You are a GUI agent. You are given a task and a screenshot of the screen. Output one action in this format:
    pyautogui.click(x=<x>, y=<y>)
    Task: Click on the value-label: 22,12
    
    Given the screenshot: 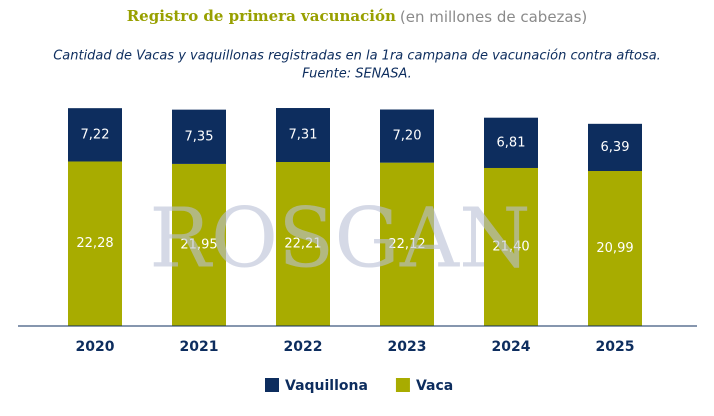 What is the action you would take?
    pyautogui.click(x=406, y=244)
    